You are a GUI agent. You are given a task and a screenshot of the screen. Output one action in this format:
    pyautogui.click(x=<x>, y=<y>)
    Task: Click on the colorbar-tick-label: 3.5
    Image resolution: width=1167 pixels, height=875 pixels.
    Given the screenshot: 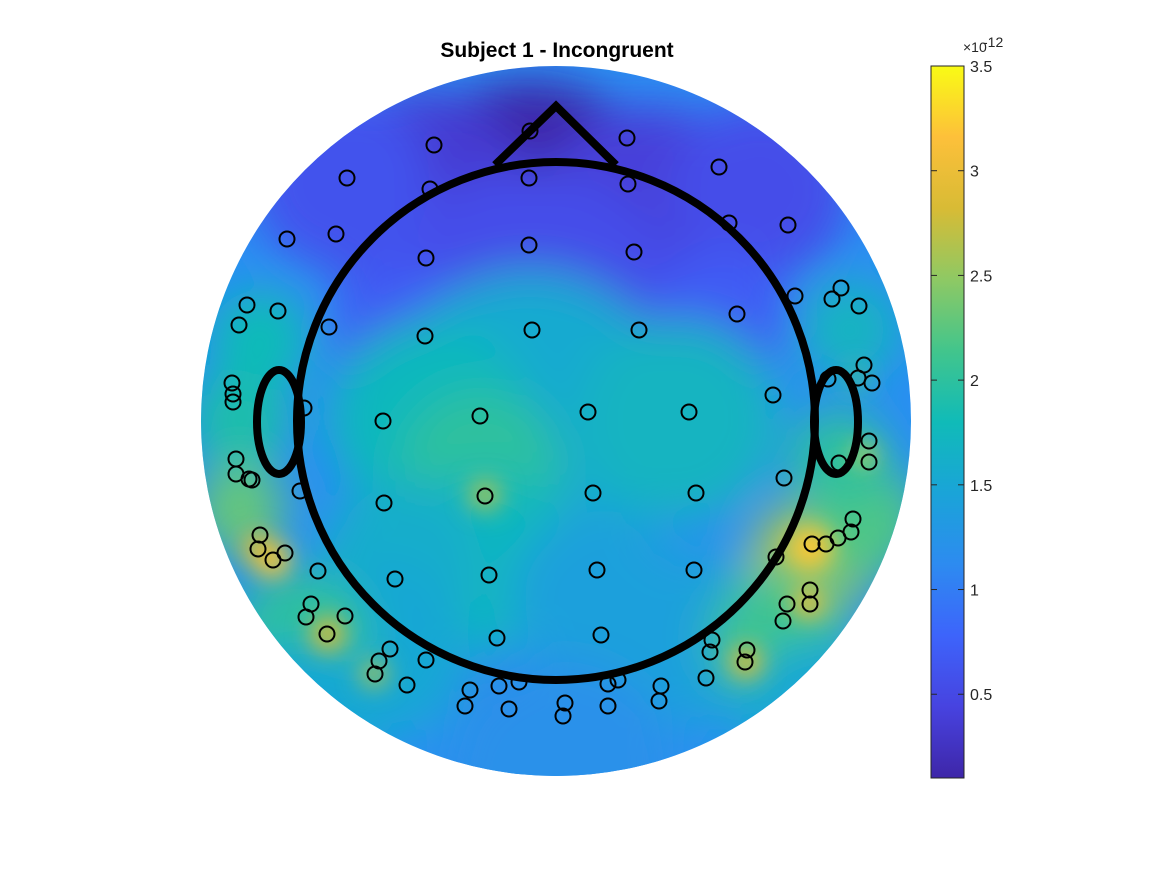 What is the action you would take?
    pyautogui.click(x=981, y=67)
    